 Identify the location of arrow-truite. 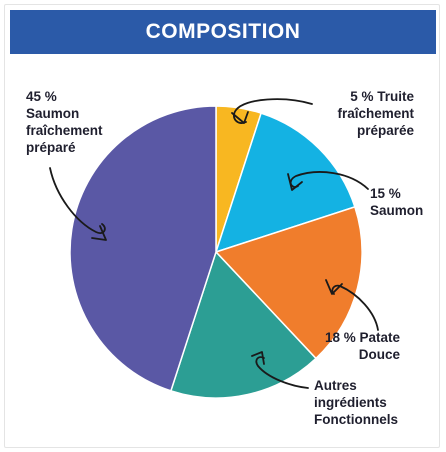
(273, 111).